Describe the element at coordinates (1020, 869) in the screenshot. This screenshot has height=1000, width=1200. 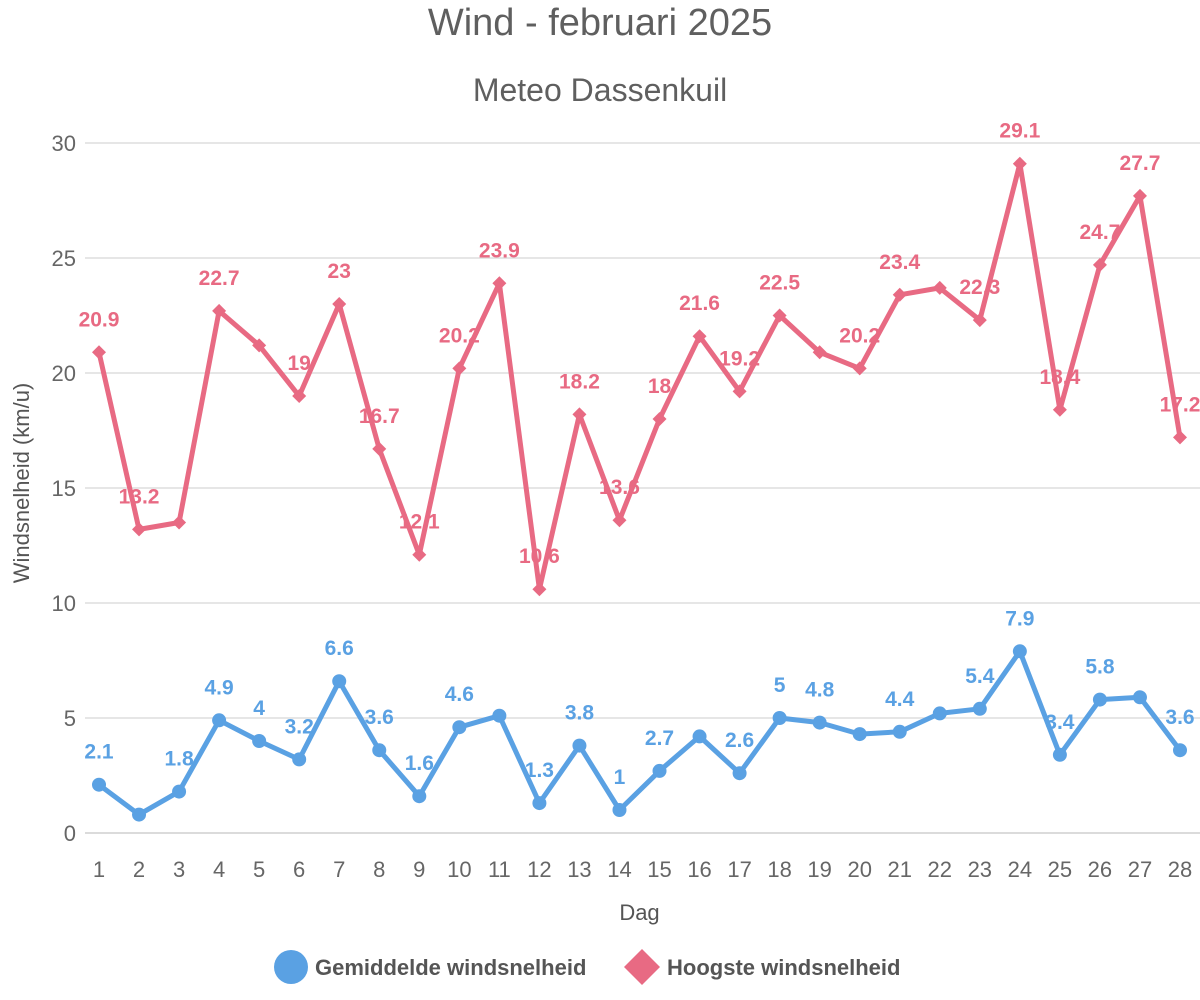
I see `x-tick-label: 24` at that location.